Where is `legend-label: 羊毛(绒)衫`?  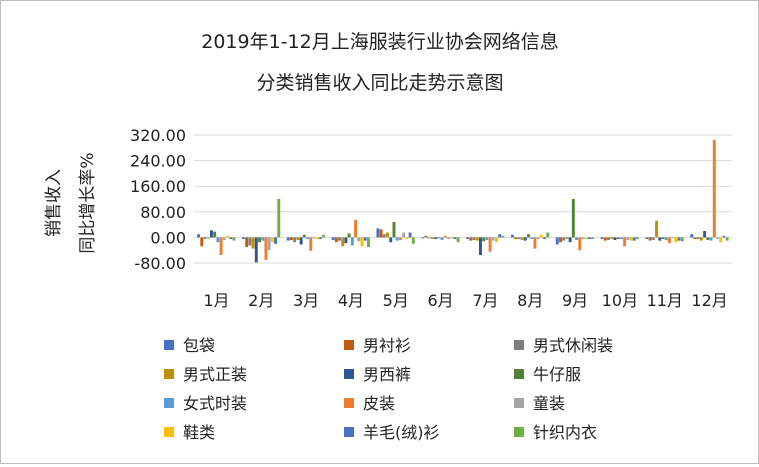 legend-label: 羊毛(绒)衫 is located at coordinates (401, 432).